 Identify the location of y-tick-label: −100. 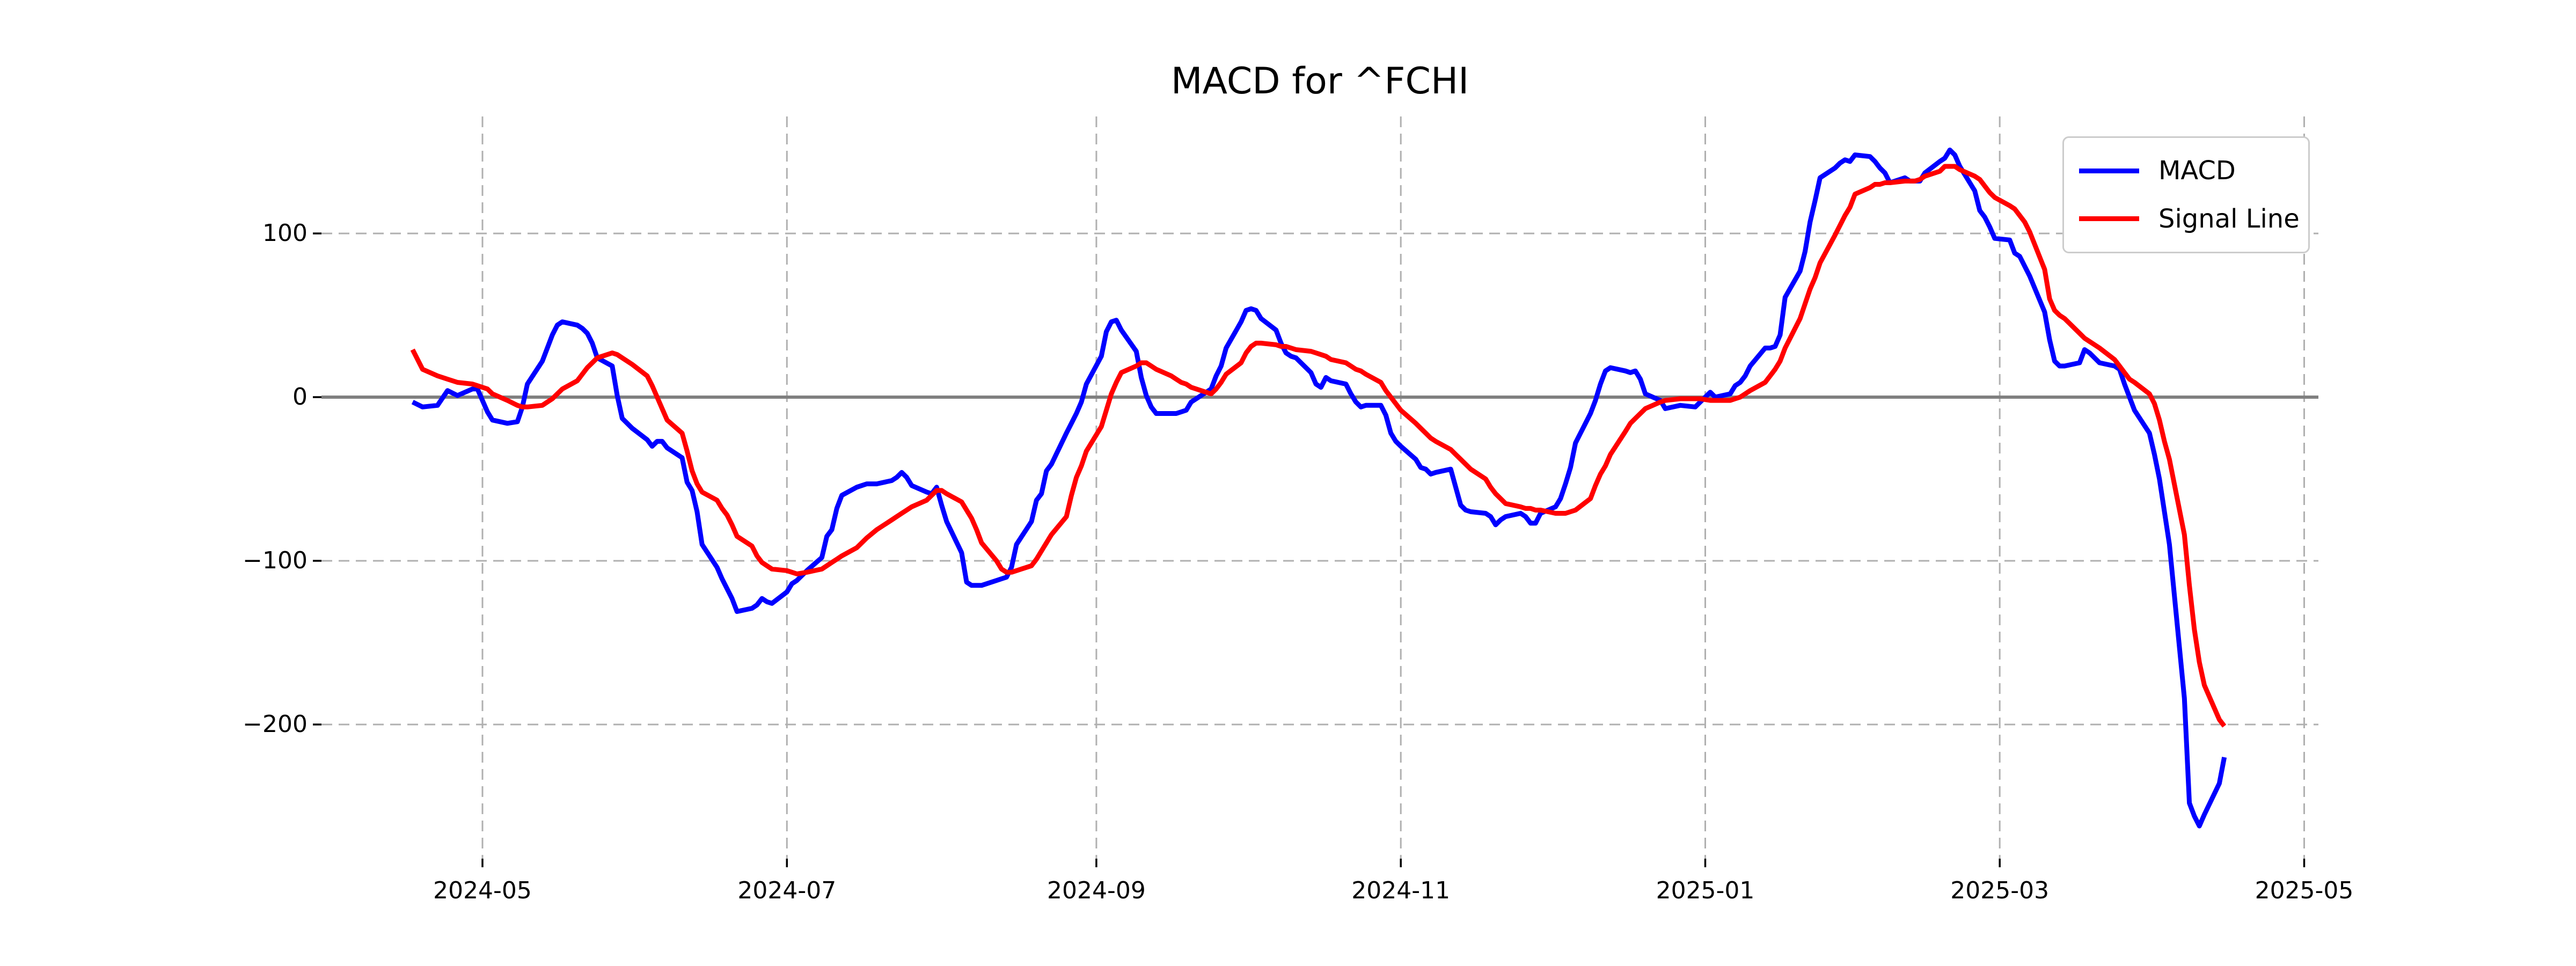
(275, 560).